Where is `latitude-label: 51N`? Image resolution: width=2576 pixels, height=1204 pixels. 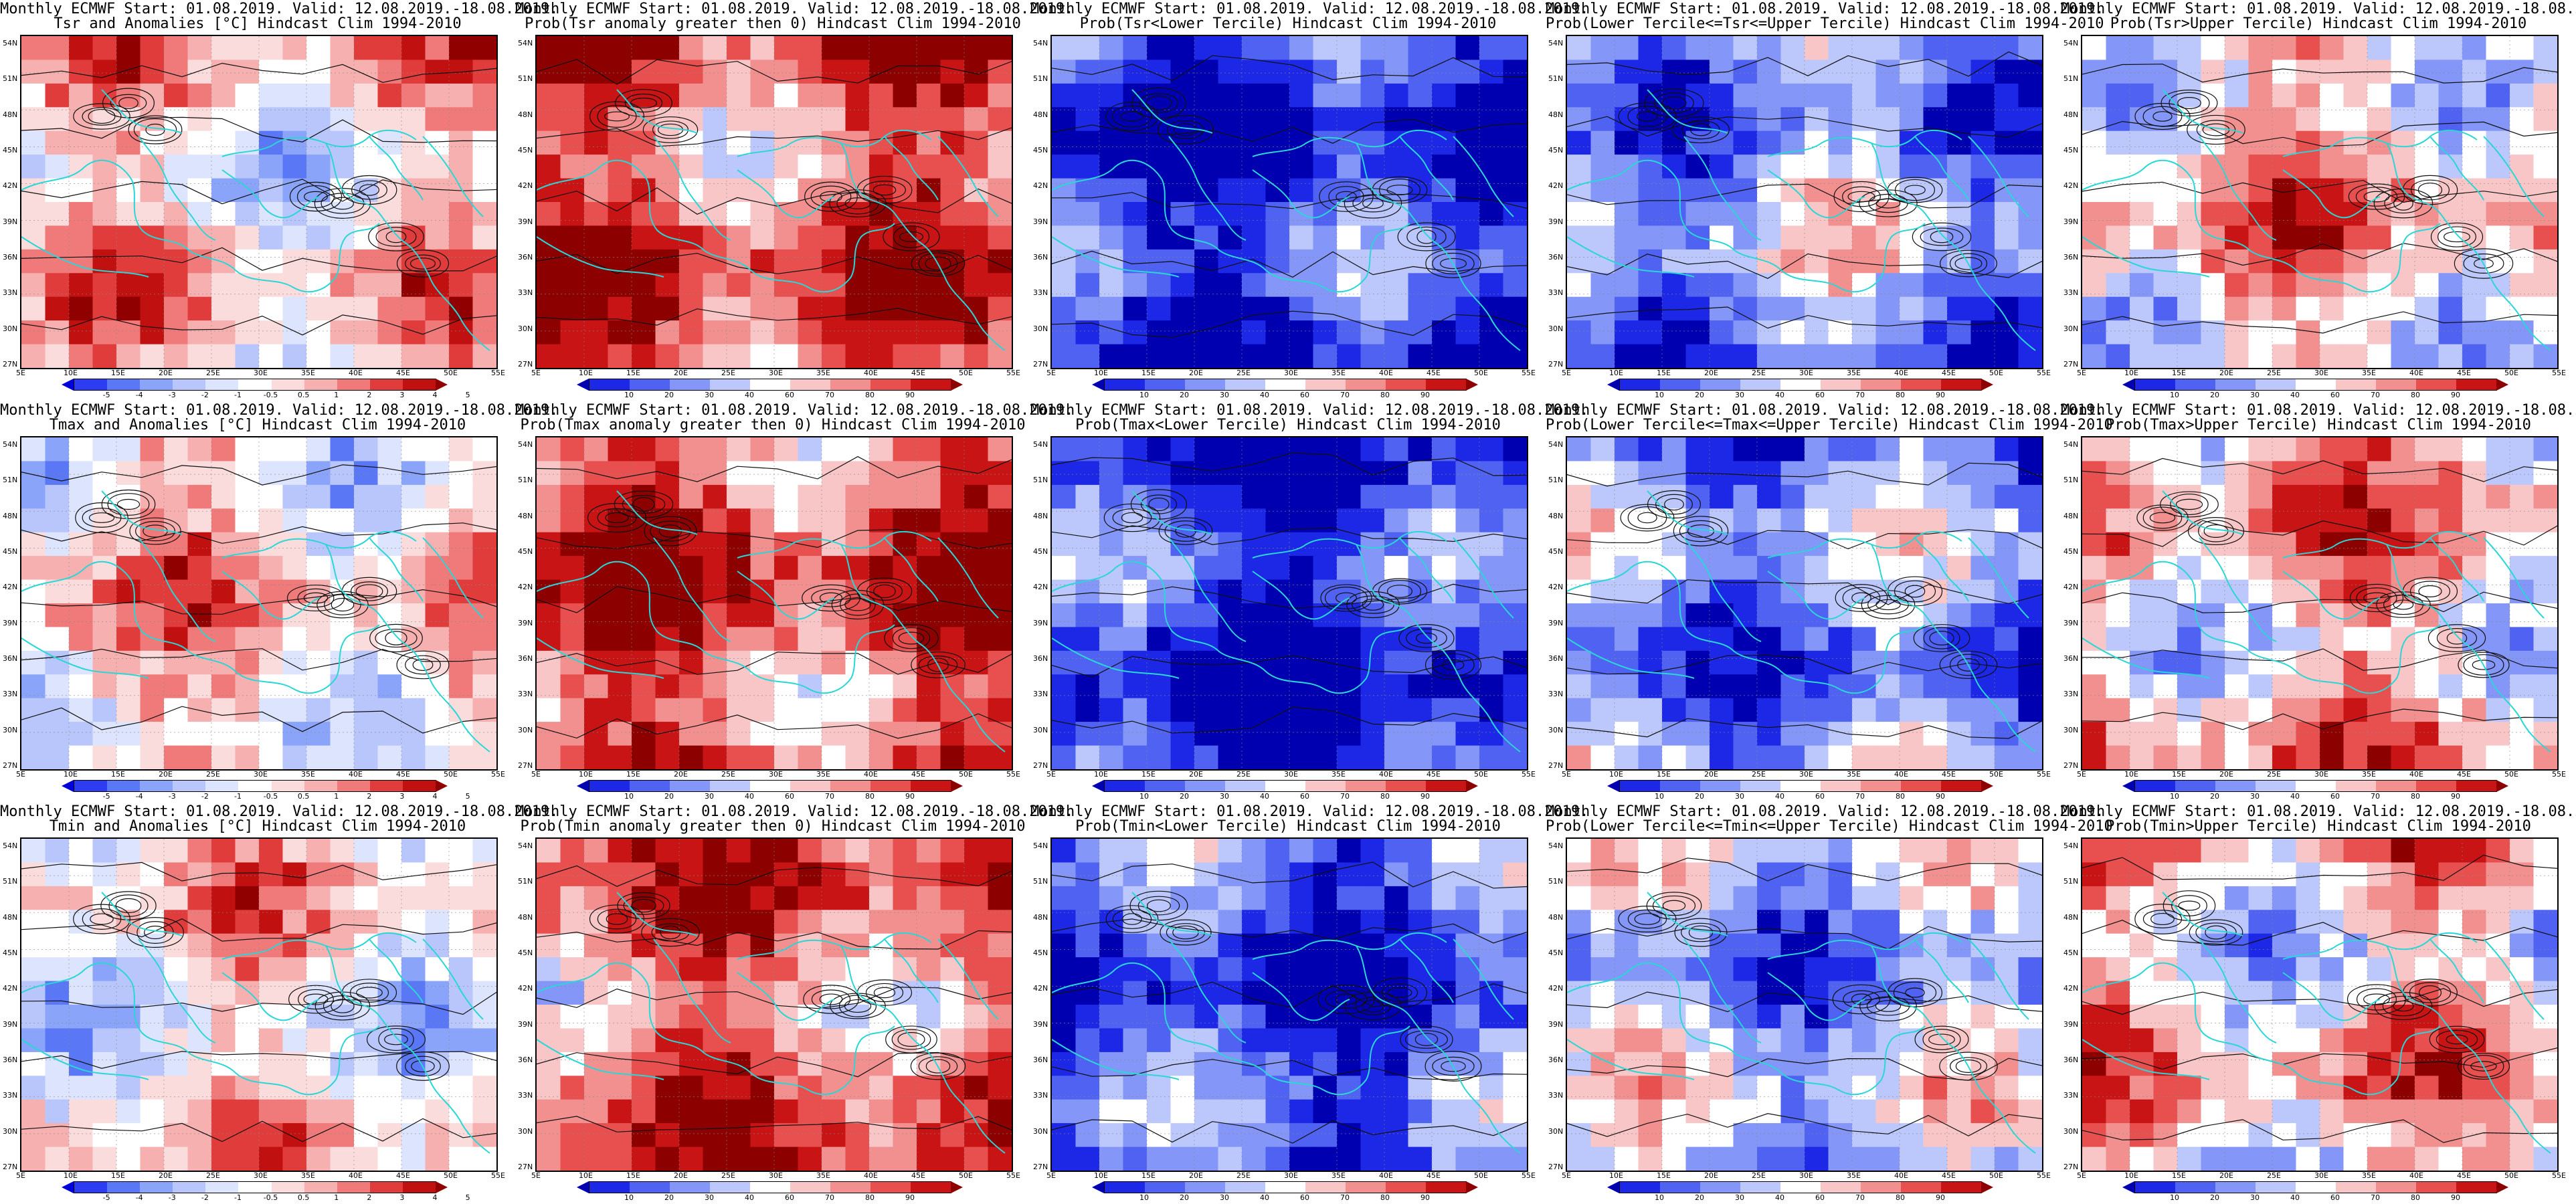 latitude-label: 51N is located at coordinates (10, 881).